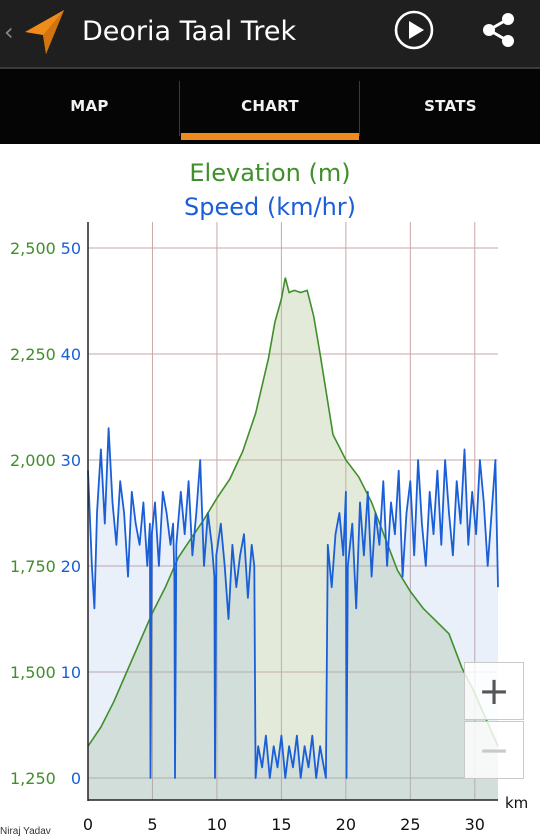  I want to click on app-bar-divider, so click(270, 68).